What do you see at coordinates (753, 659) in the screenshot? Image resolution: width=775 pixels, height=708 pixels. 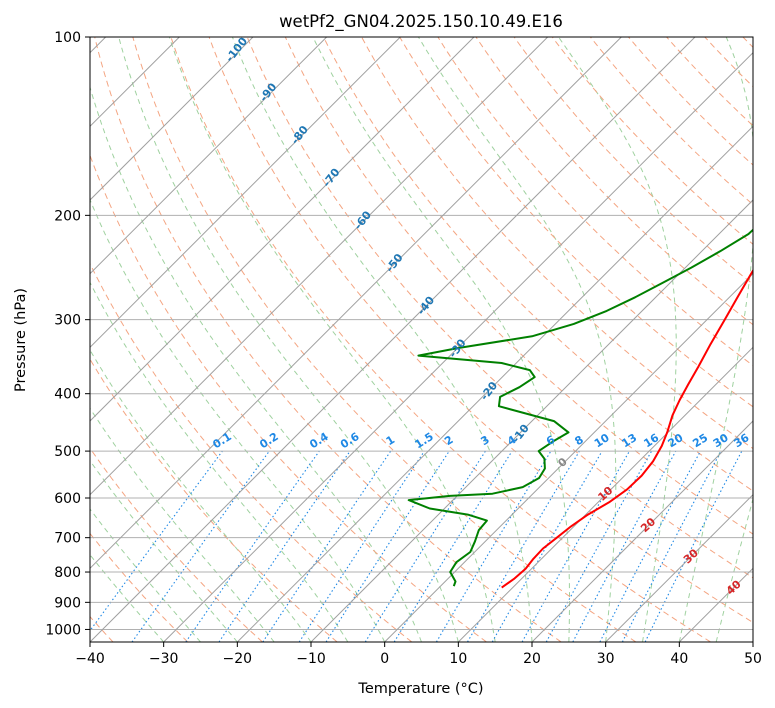 I see `x-tick-label: 50` at bounding box center [753, 659].